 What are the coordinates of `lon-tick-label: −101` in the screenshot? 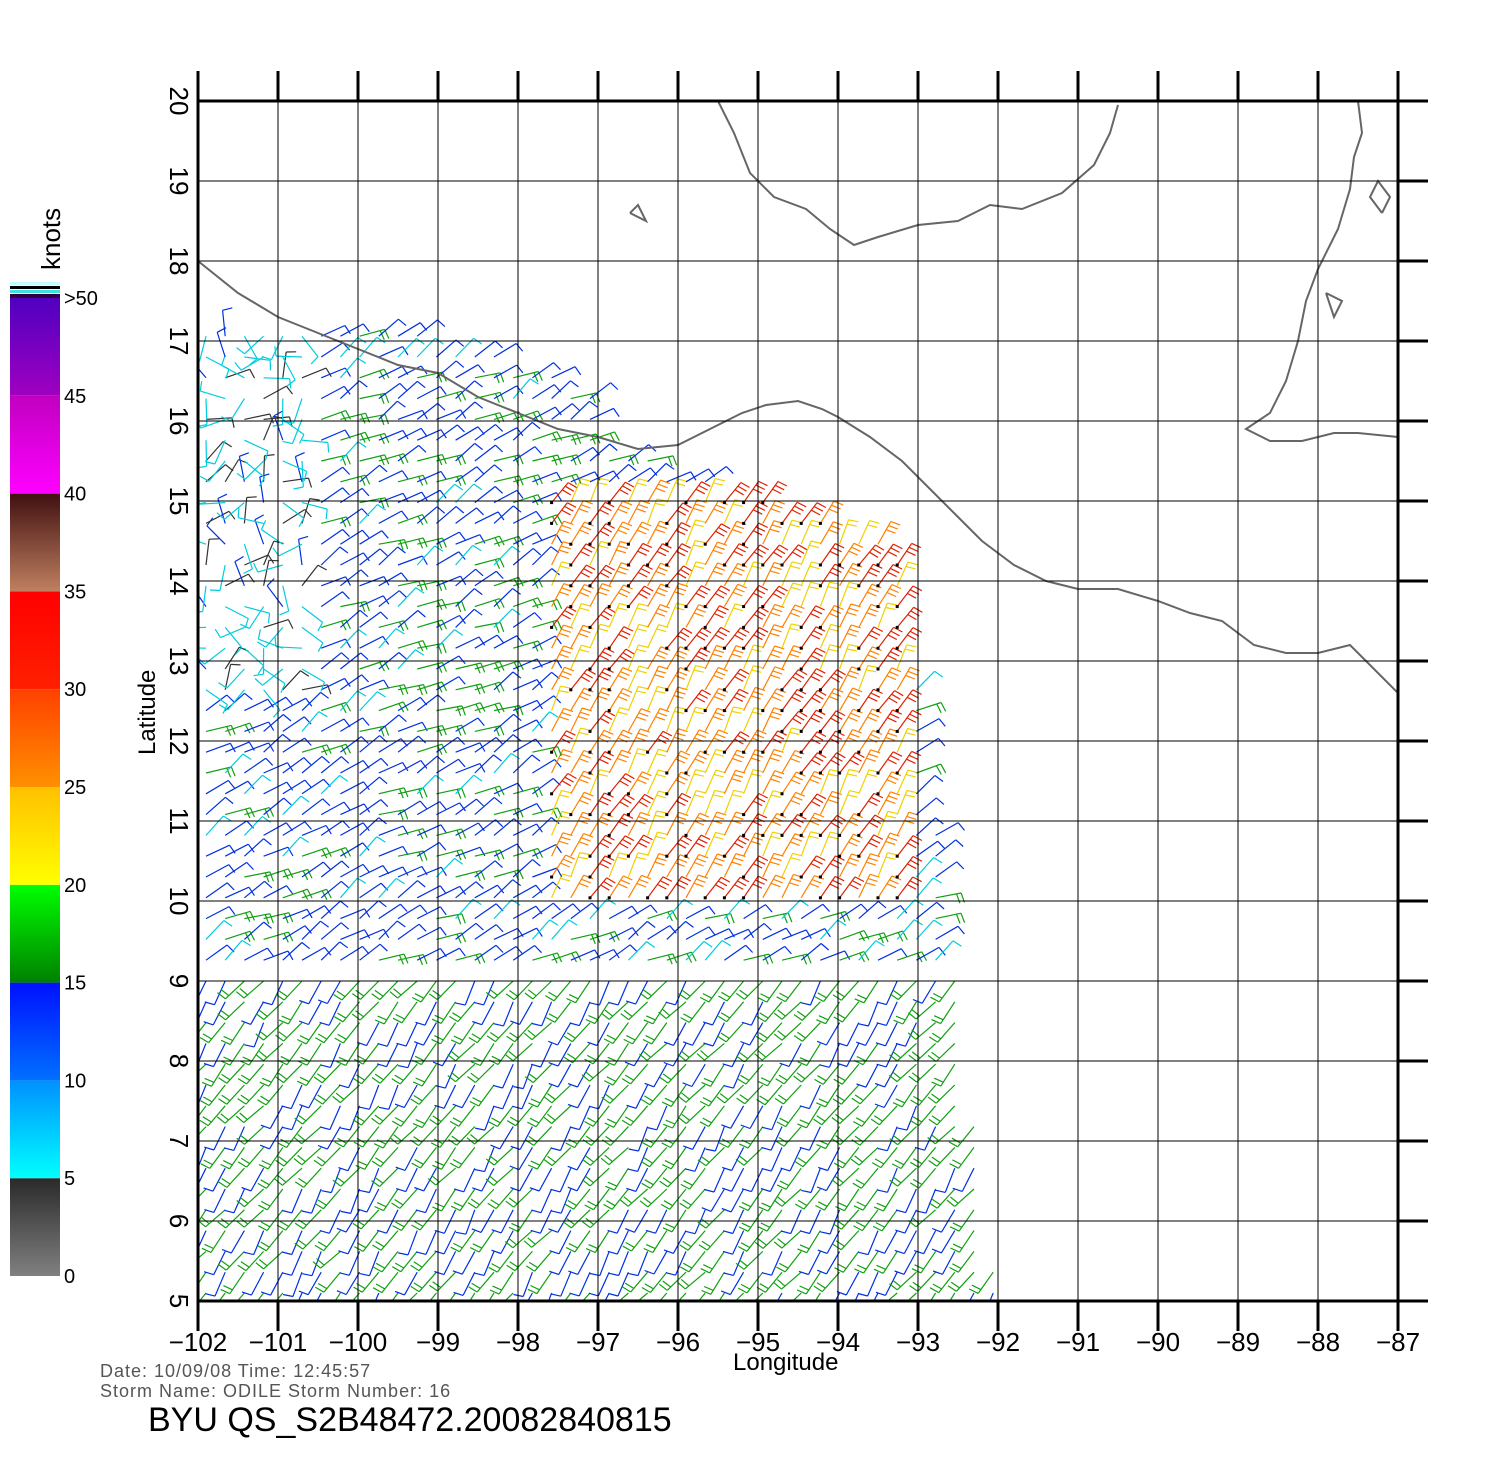 It's located at (278, 1342).